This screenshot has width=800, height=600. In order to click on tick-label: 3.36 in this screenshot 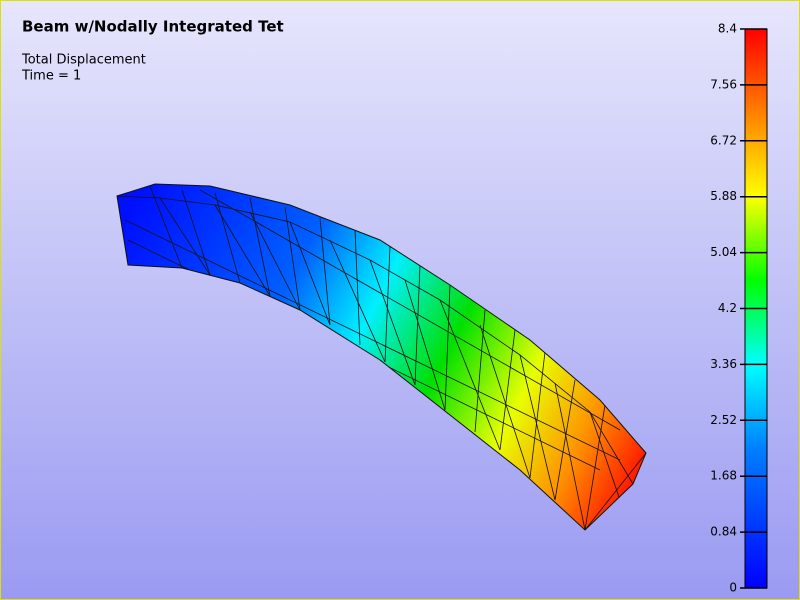, I will do `click(723, 364)`.